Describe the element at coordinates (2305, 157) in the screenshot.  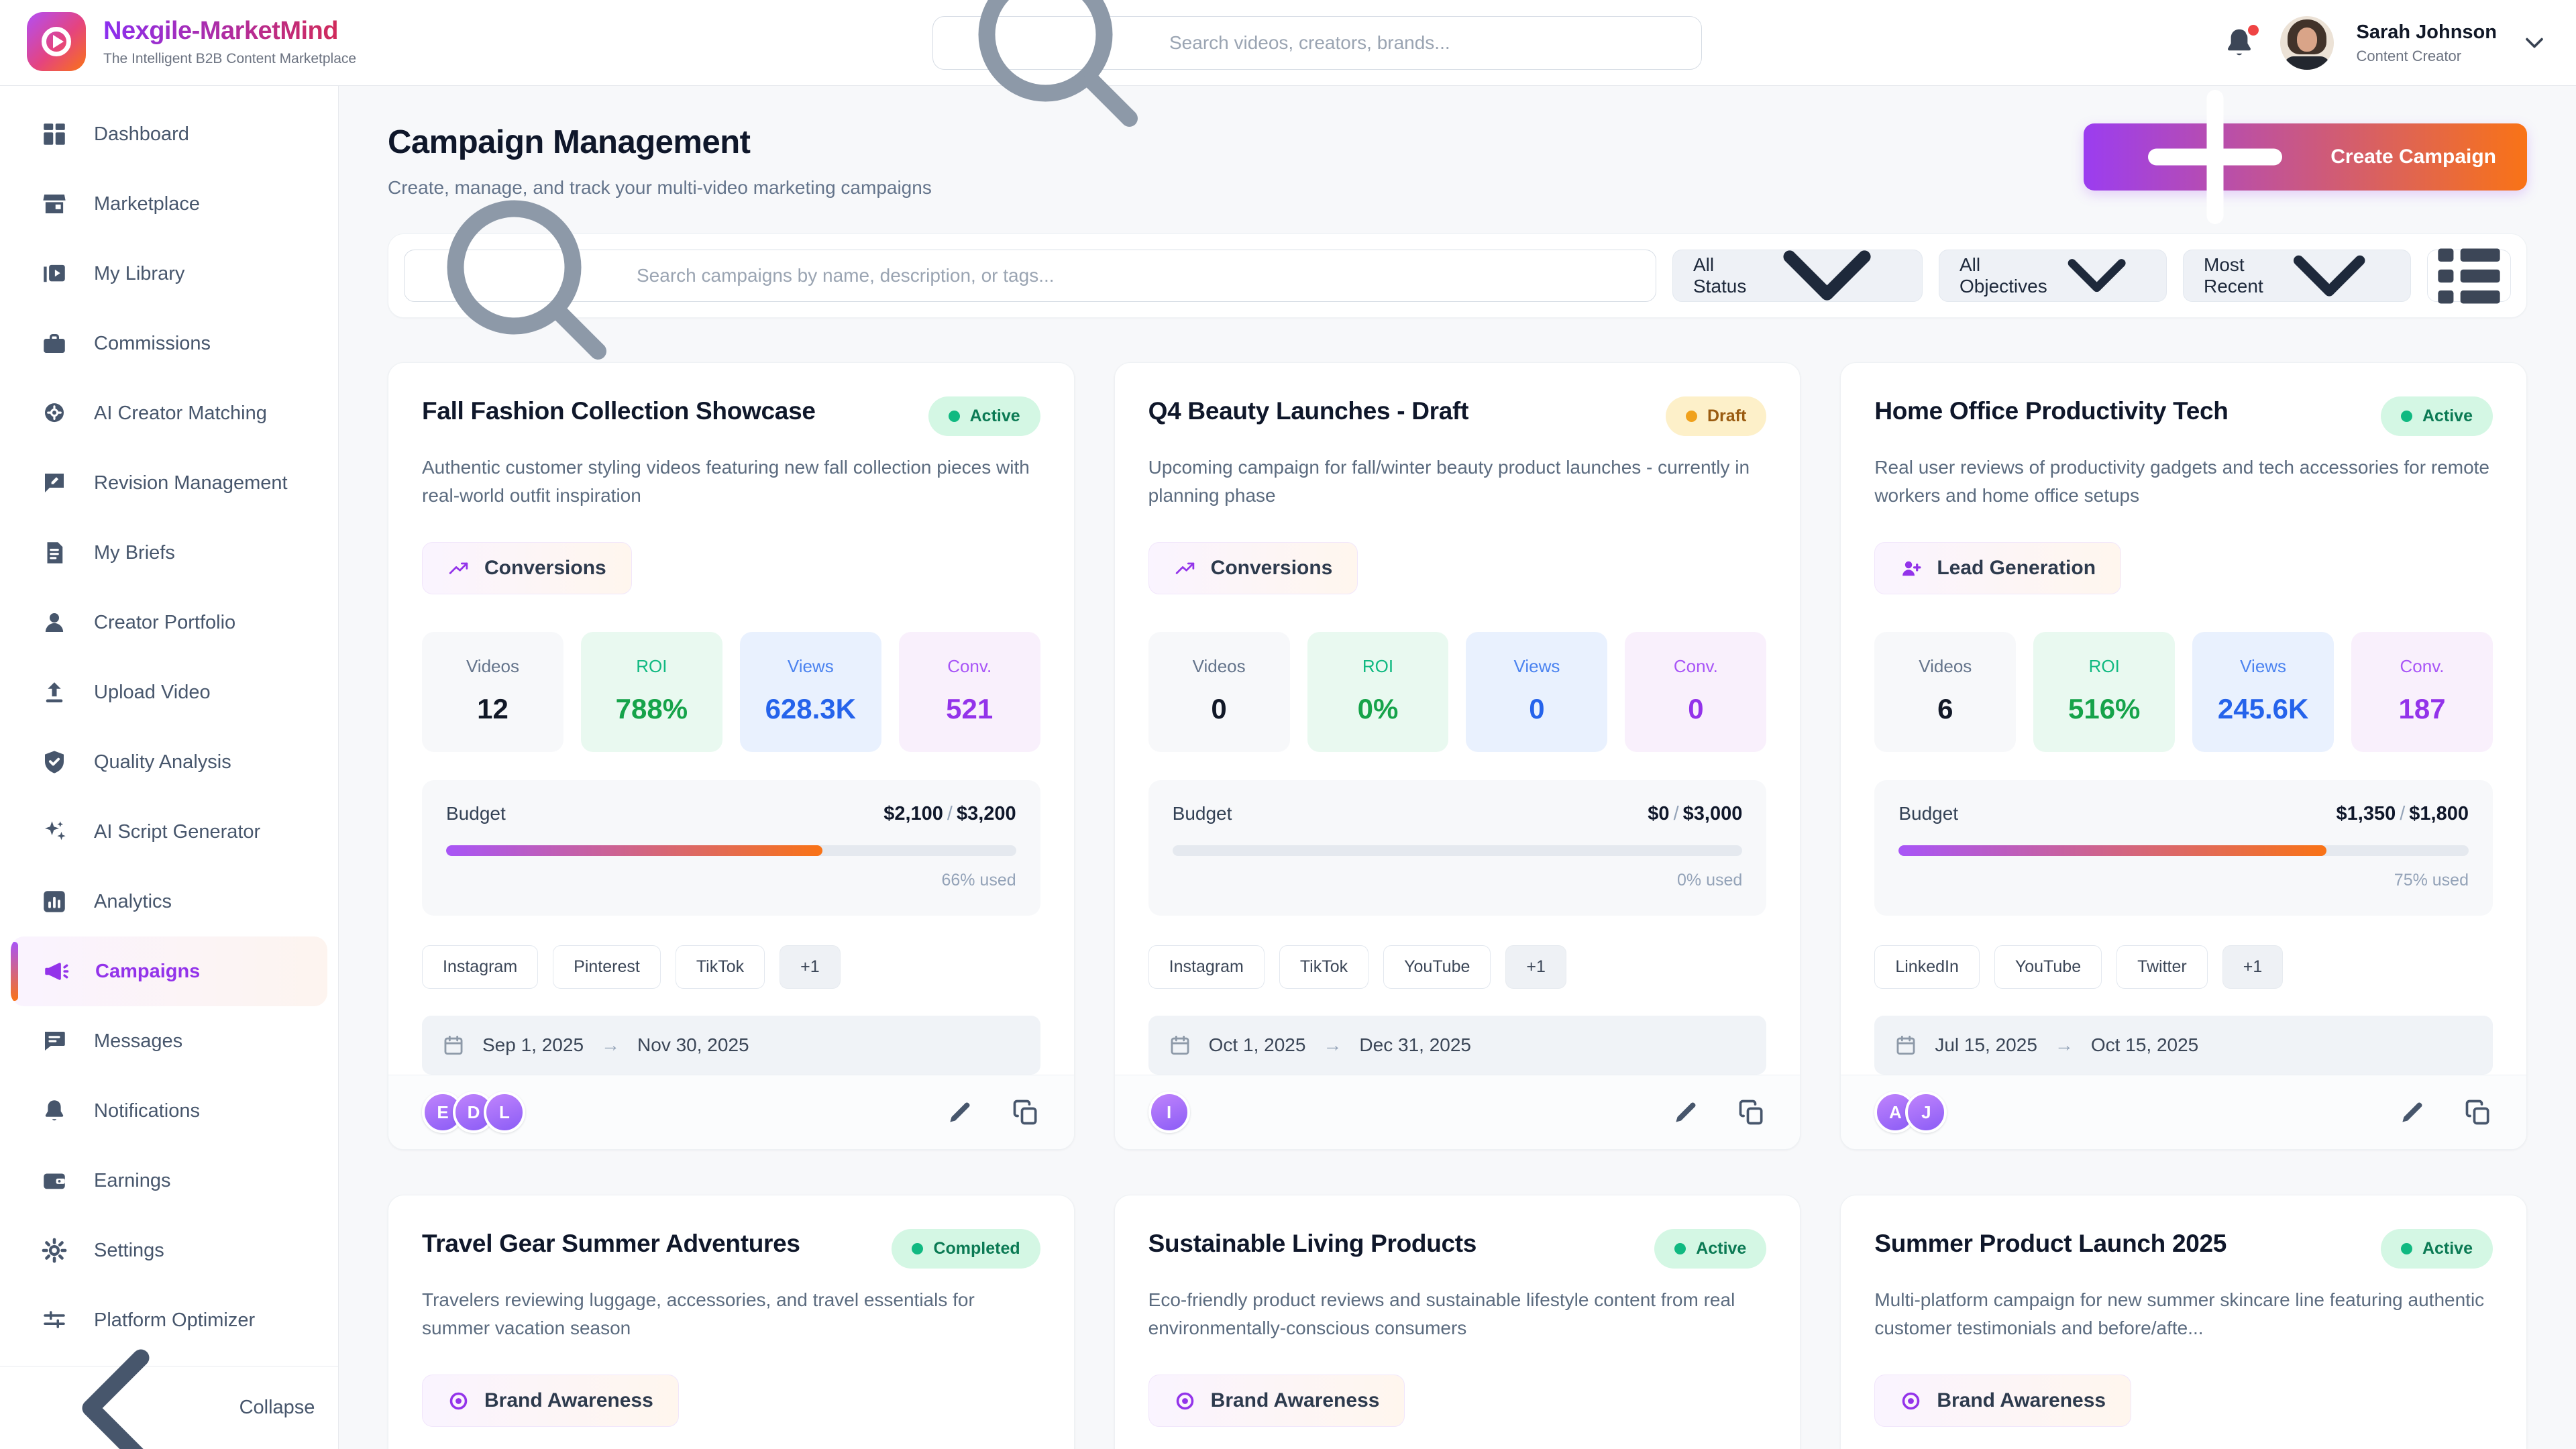
I see `create-campaign-button: Create Campaign` at that location.